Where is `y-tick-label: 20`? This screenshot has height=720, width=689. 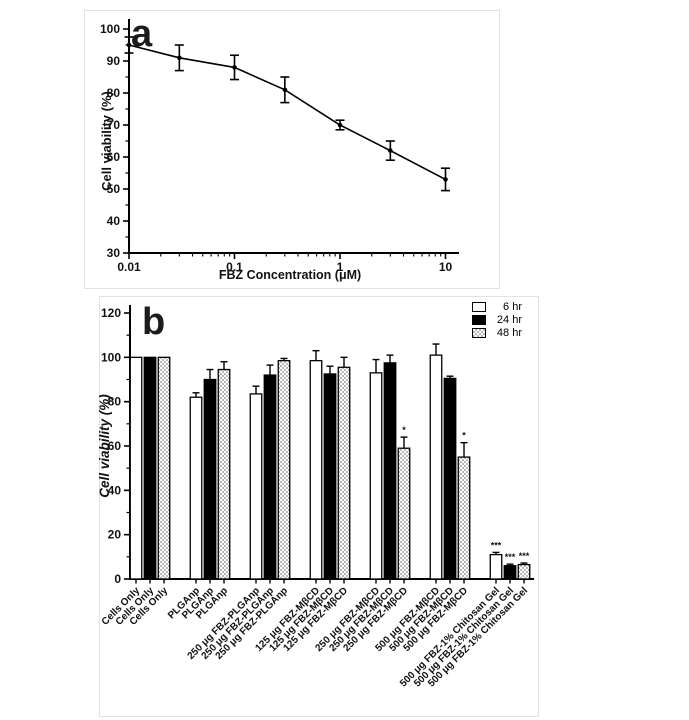 y-tick-label: 20 is located at coordinates (115, 535).